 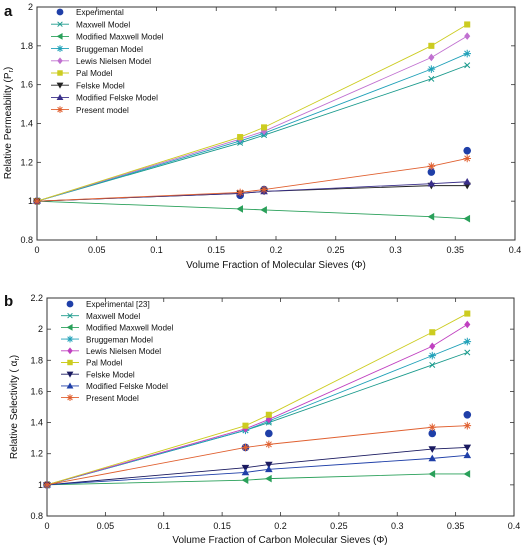 What do you see at coordinates (336, 250) in the screenshot?
I see `x-tick-label-a: 0.25` at bounding box center [336, 250].